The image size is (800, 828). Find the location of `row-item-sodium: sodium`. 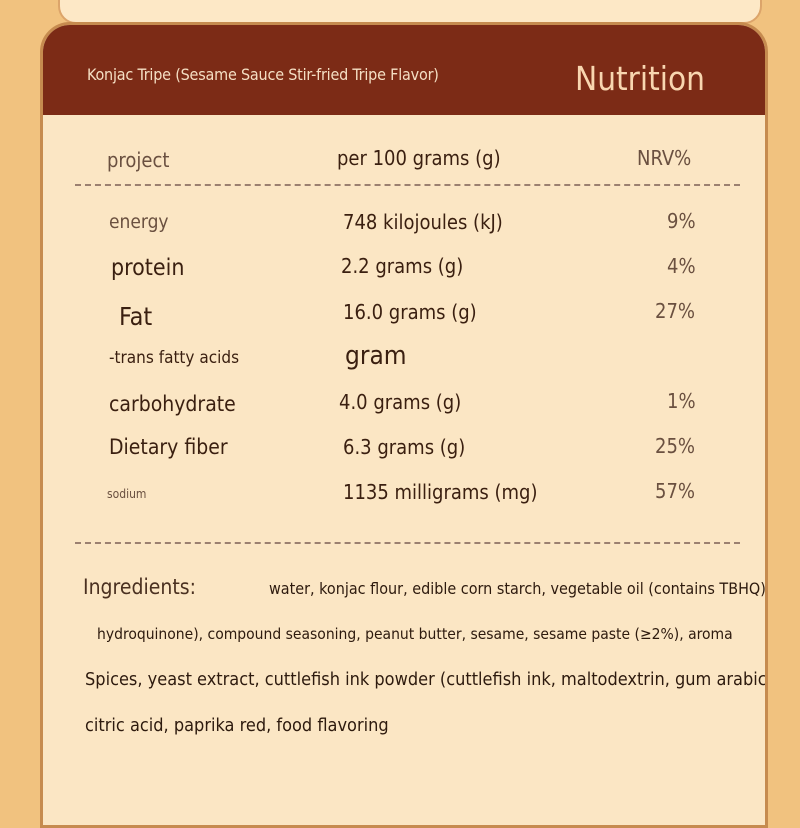

row-item-sodium: sodium is located at coordinates (127, 494).